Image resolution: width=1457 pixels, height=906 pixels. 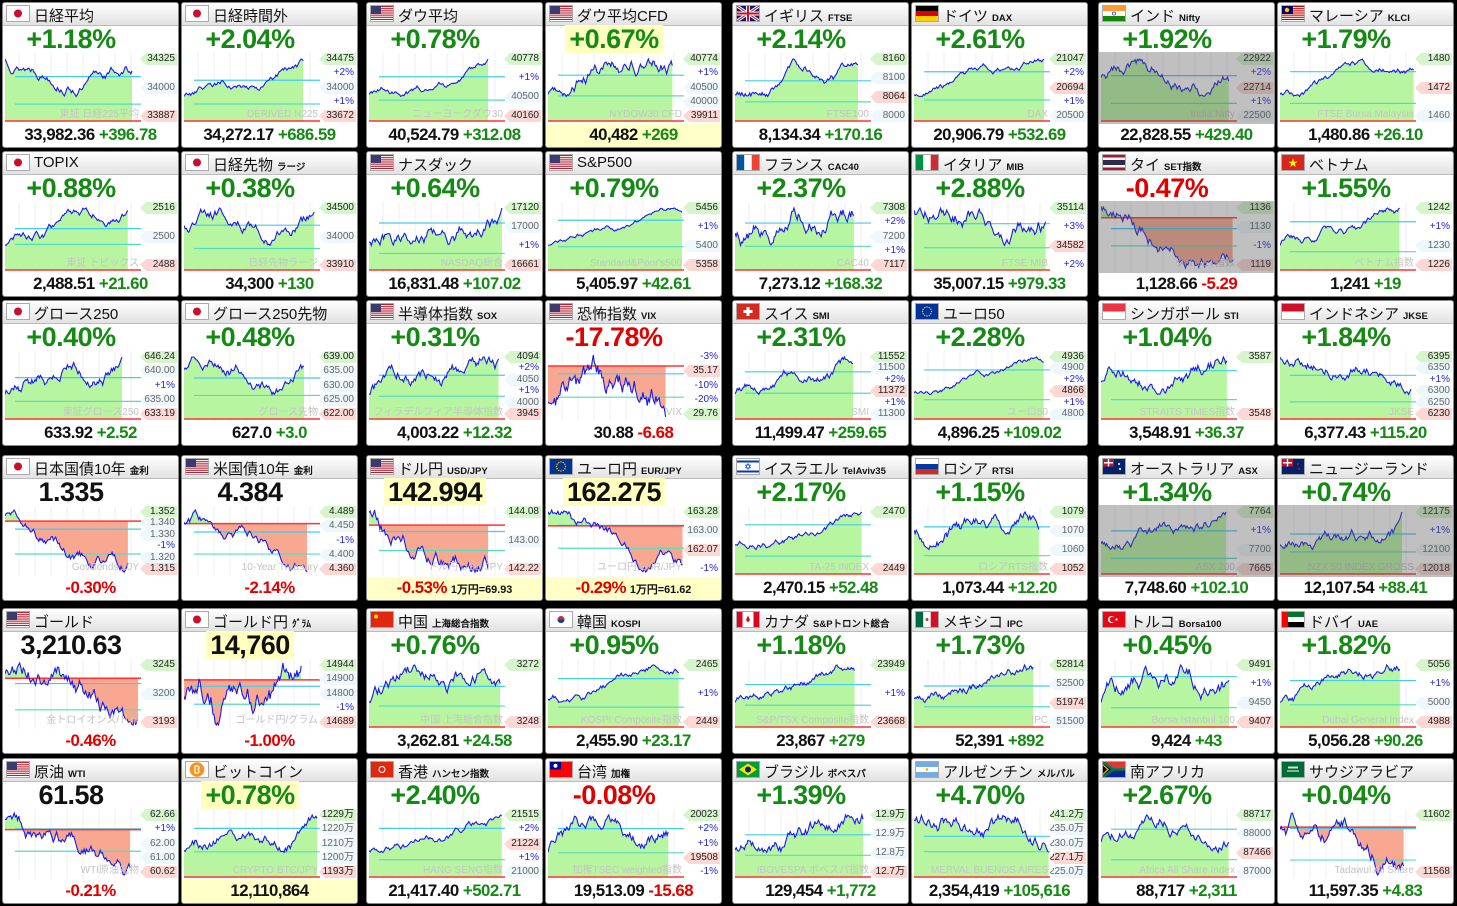 What do you see at coordinates (820, 163) in the screenshot?
I see `tile-header: フランス CAC40` at bounding box center [820, 163].